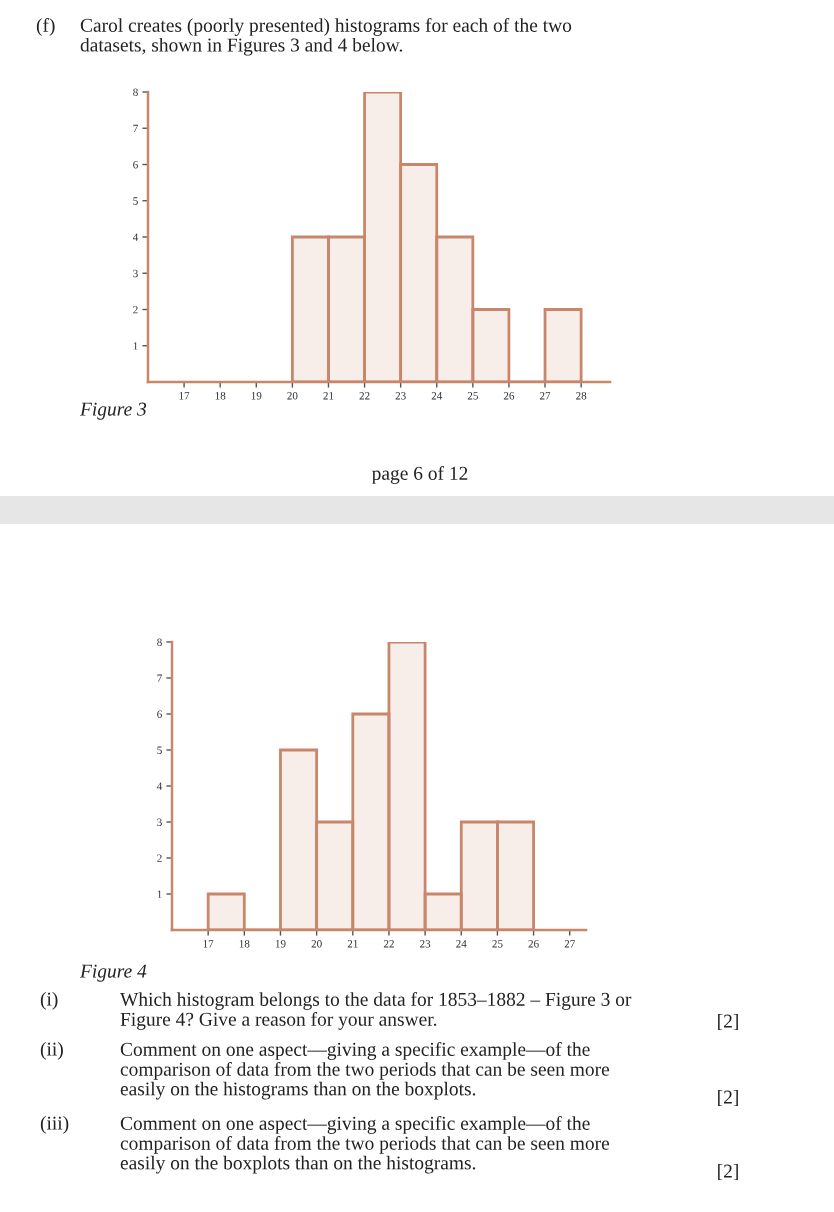 The height and width of the screenshot is (1212, 834). I want to click on text: page 6 of 12, so click(419, 475).